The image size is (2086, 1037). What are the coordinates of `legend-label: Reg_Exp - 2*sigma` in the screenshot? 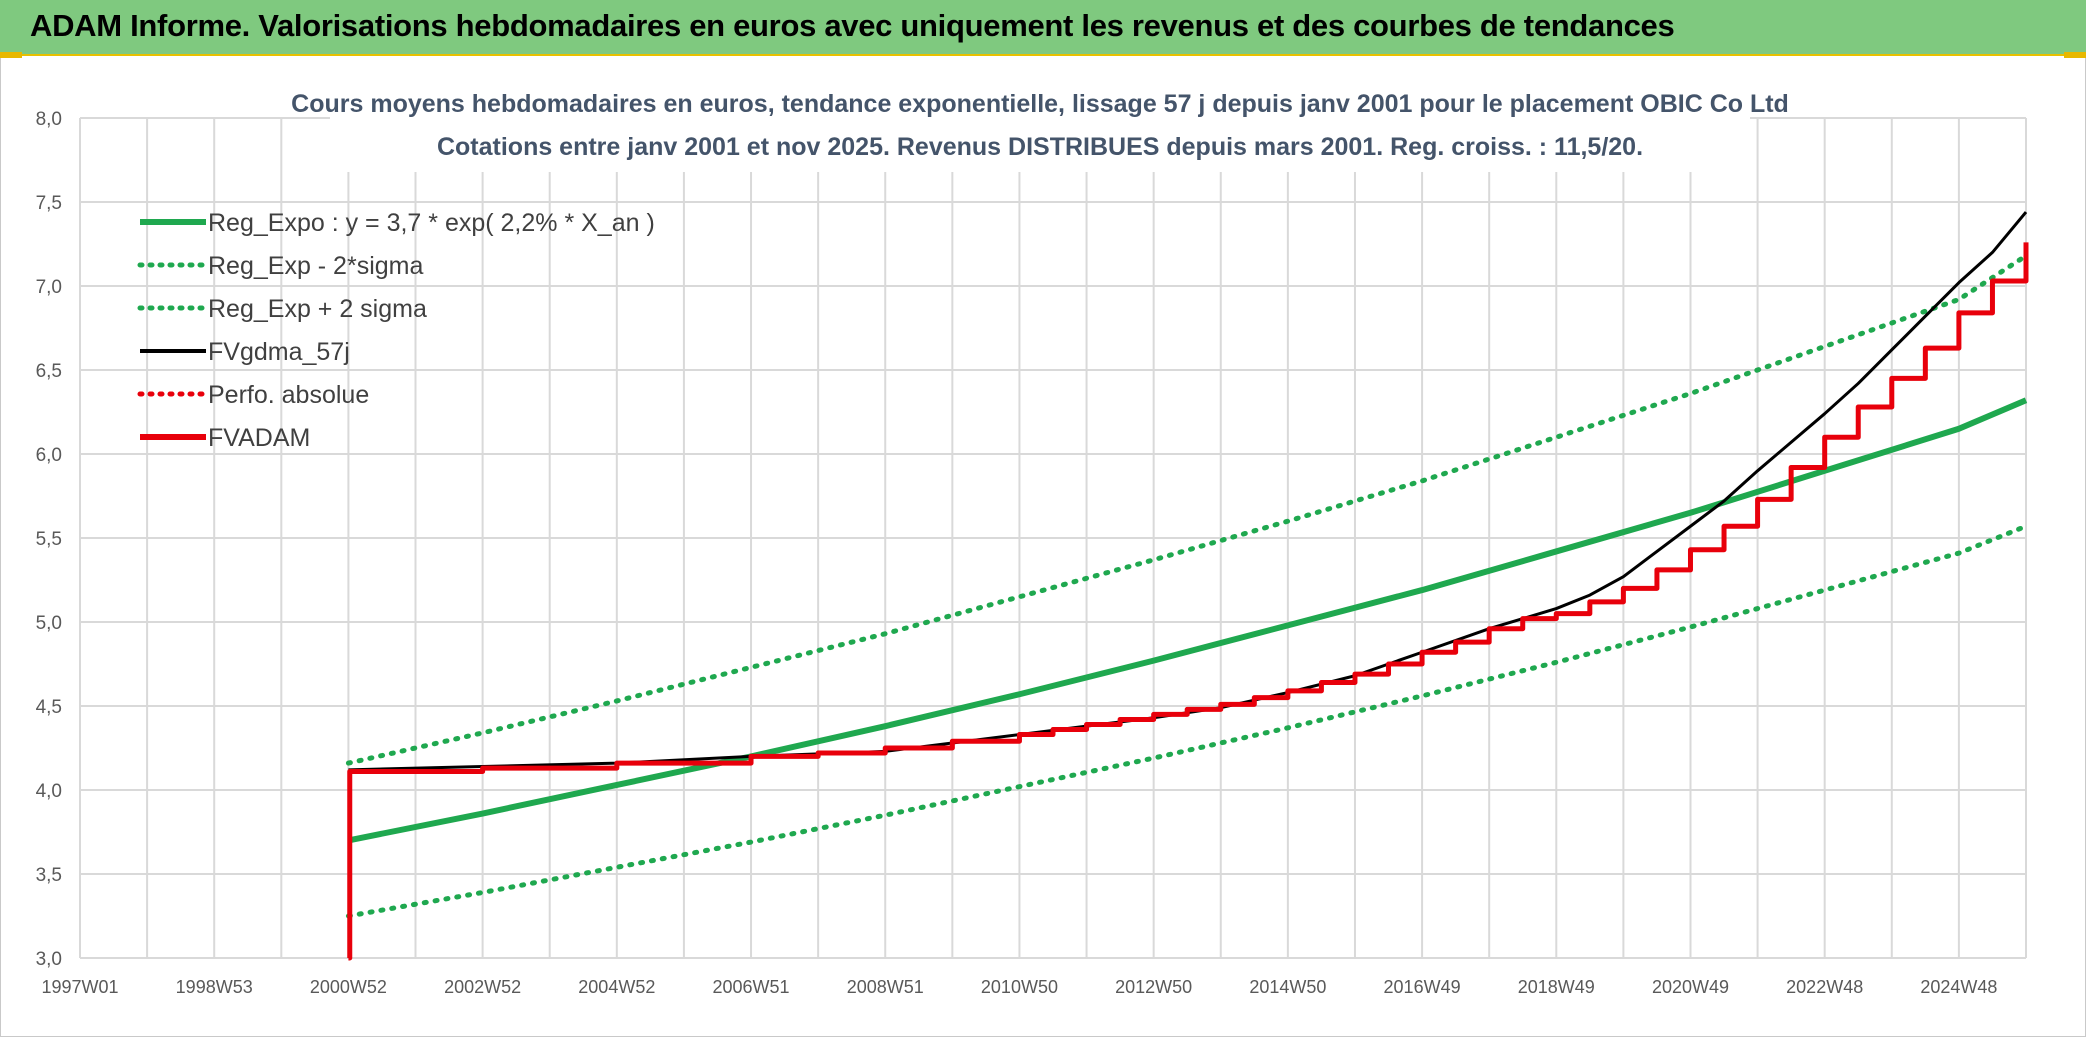 It's located at (315, 266).